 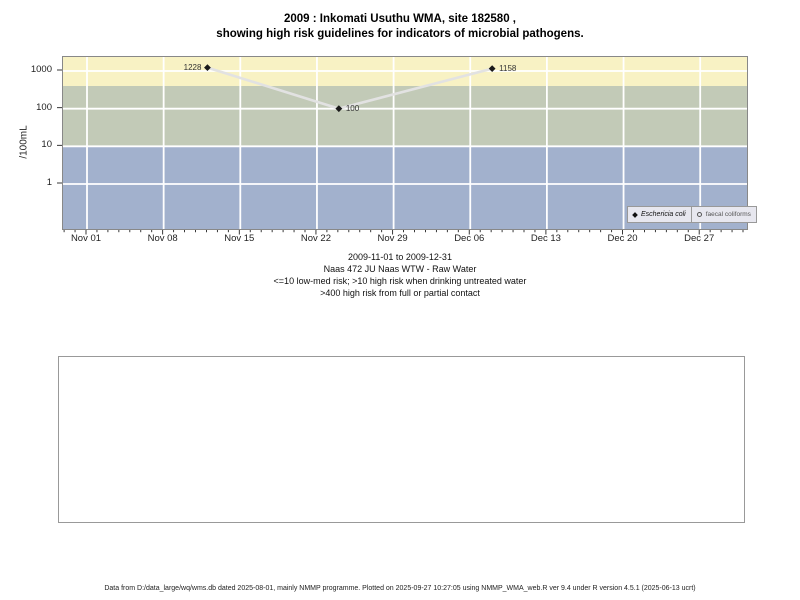 I want to click on x-axis-ticks, so click(x=403, y=232).